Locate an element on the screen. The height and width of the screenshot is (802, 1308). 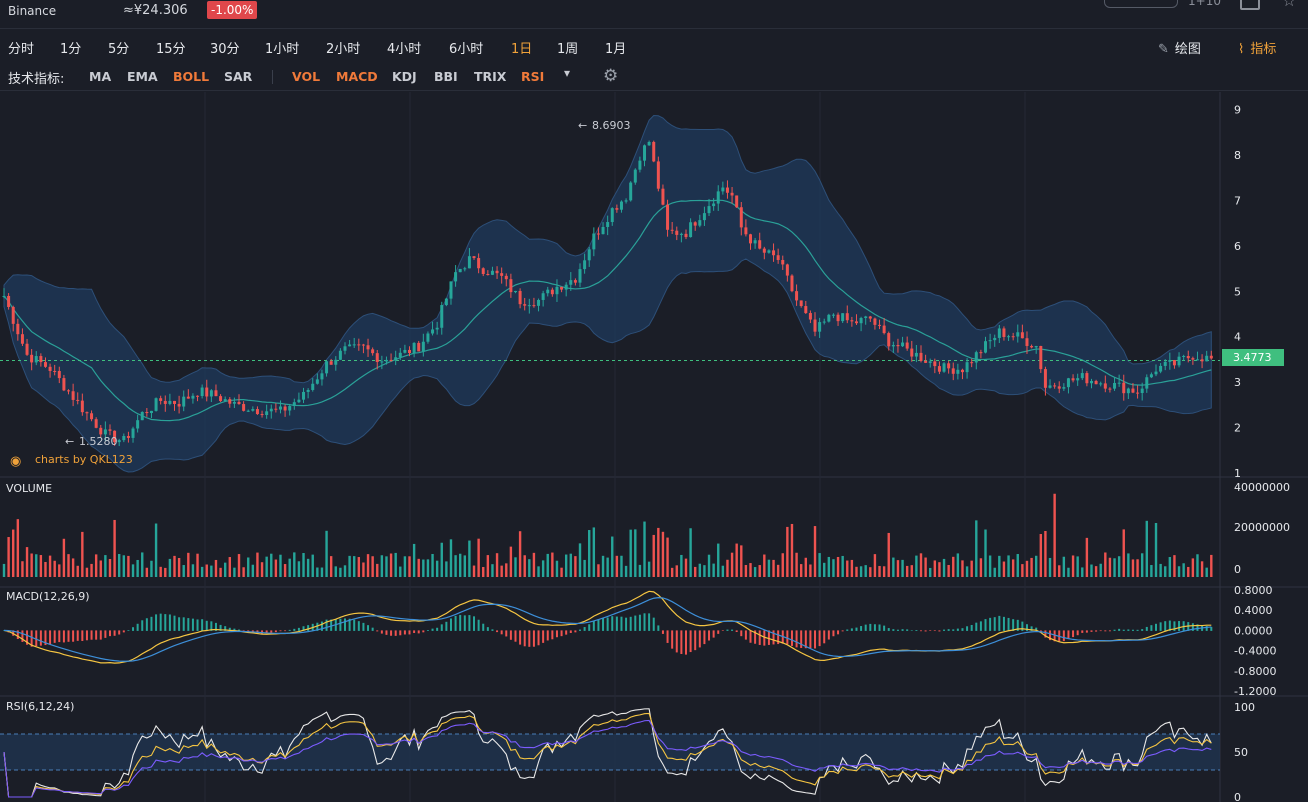
tf-1h: 1小时 is located at coordinates (282, 49).